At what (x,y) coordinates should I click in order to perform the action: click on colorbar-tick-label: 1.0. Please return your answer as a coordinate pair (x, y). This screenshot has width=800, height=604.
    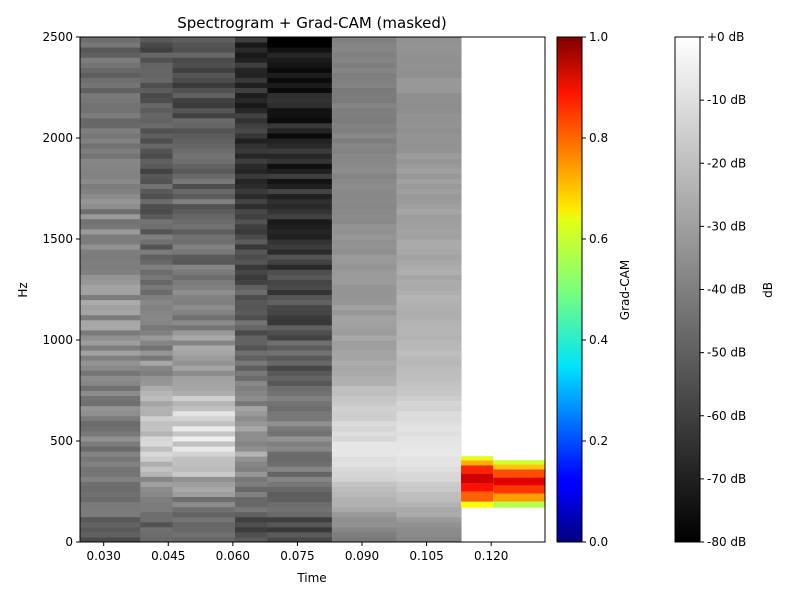
    Looking at the image, I should click on (598, 37).